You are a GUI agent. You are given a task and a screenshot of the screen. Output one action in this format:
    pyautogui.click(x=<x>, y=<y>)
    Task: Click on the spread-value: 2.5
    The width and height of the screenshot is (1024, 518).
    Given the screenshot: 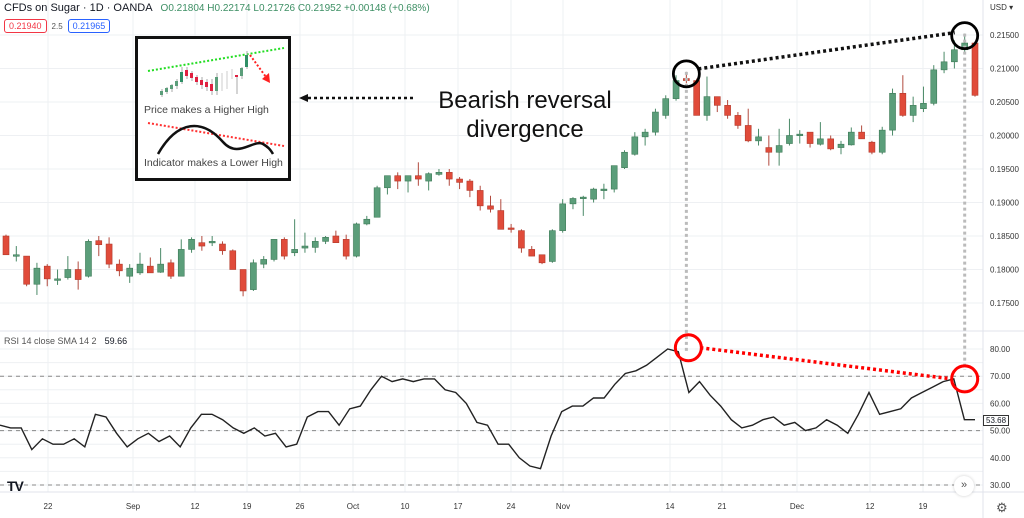 What is the action you would take?
    pyautogui.click(x=57, y=26)
    